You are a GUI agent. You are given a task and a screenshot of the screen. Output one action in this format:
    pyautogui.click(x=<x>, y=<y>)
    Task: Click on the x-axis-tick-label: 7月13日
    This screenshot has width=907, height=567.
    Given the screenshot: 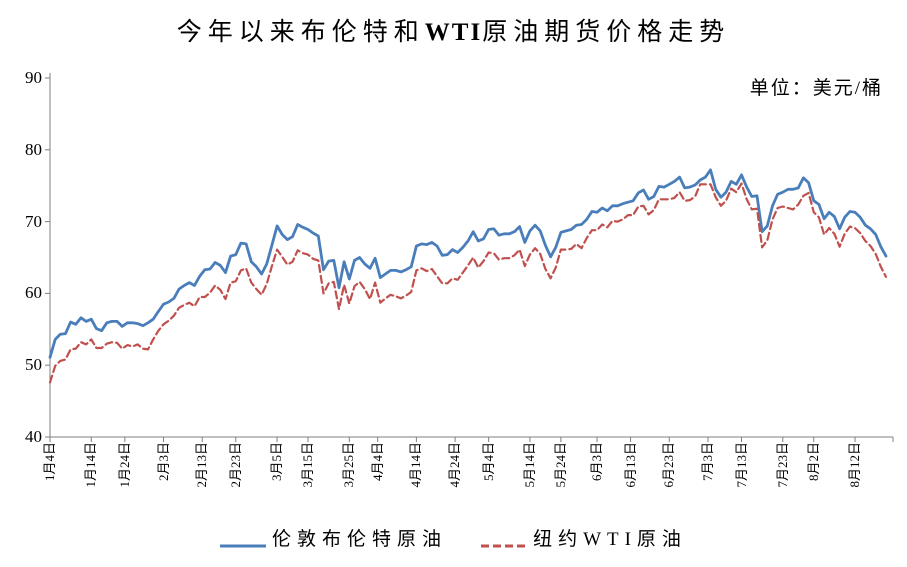 What is the action you would take?
    pyautogui.click(x=741, y=465)
    